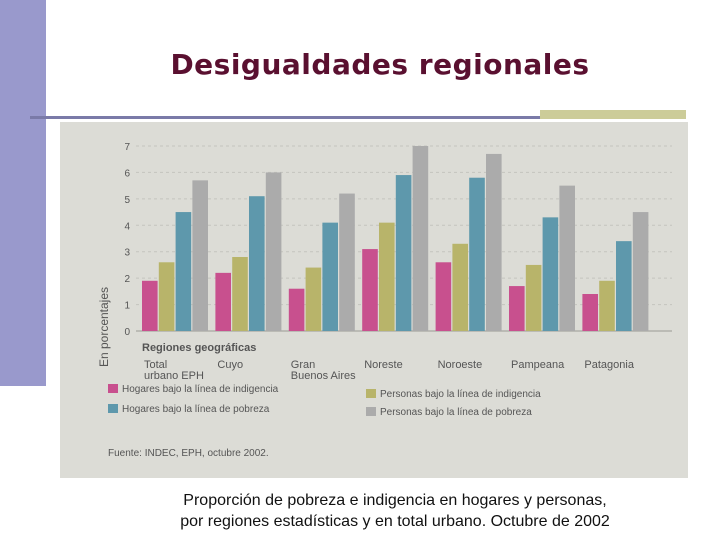 Image resolution: width=720 pixels, height=540 pixels. I want to click on x-category-label-5-0: Pampeana, so click(538, 365).